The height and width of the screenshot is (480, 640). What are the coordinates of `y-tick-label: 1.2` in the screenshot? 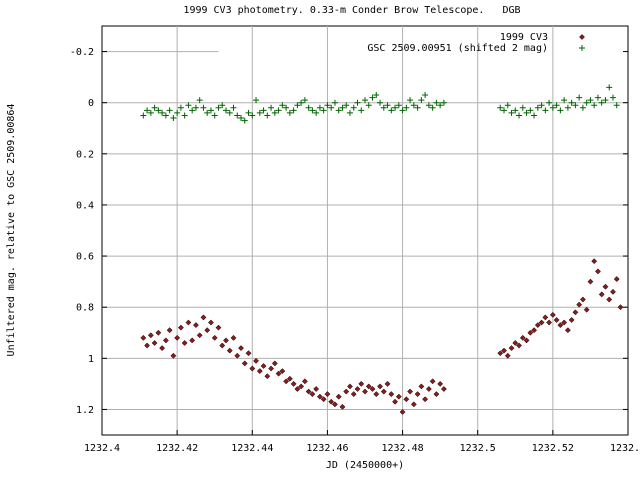 It's located at (85, 410).